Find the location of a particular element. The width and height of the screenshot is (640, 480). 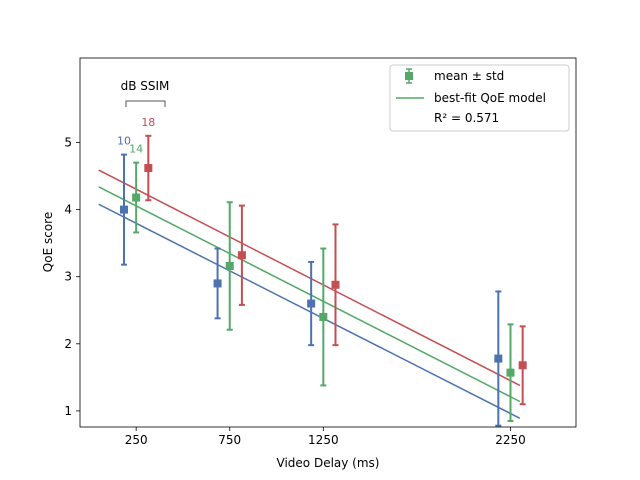

y-tick-label: 2 is located at coordinates (68, 344).